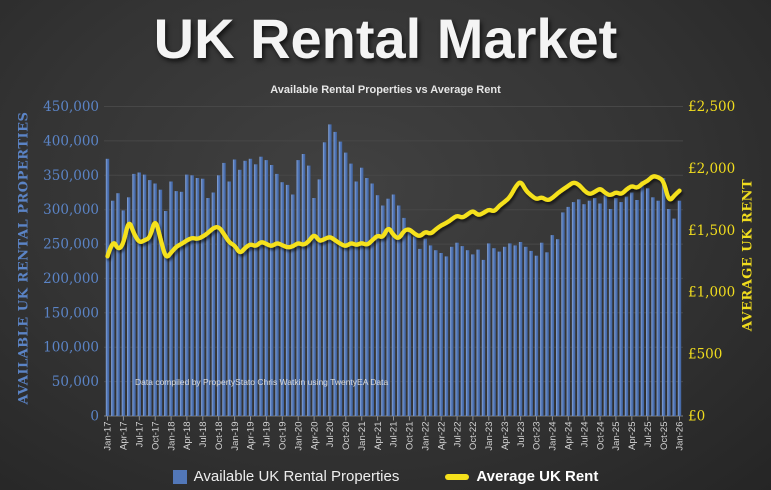 This screenshot has width=771, height=490. Describe the element at coordinates (537, 436) in the screenshot. I see `x-tick-label: Oct-23` at that location.